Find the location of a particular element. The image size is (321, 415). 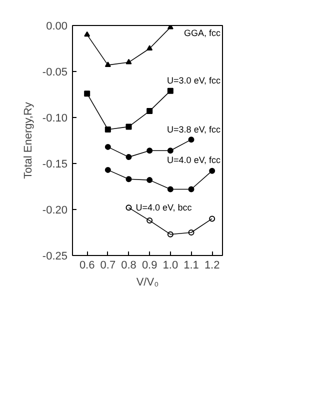

x-tick-label: 1.2 is located at coordinates (212, 266).